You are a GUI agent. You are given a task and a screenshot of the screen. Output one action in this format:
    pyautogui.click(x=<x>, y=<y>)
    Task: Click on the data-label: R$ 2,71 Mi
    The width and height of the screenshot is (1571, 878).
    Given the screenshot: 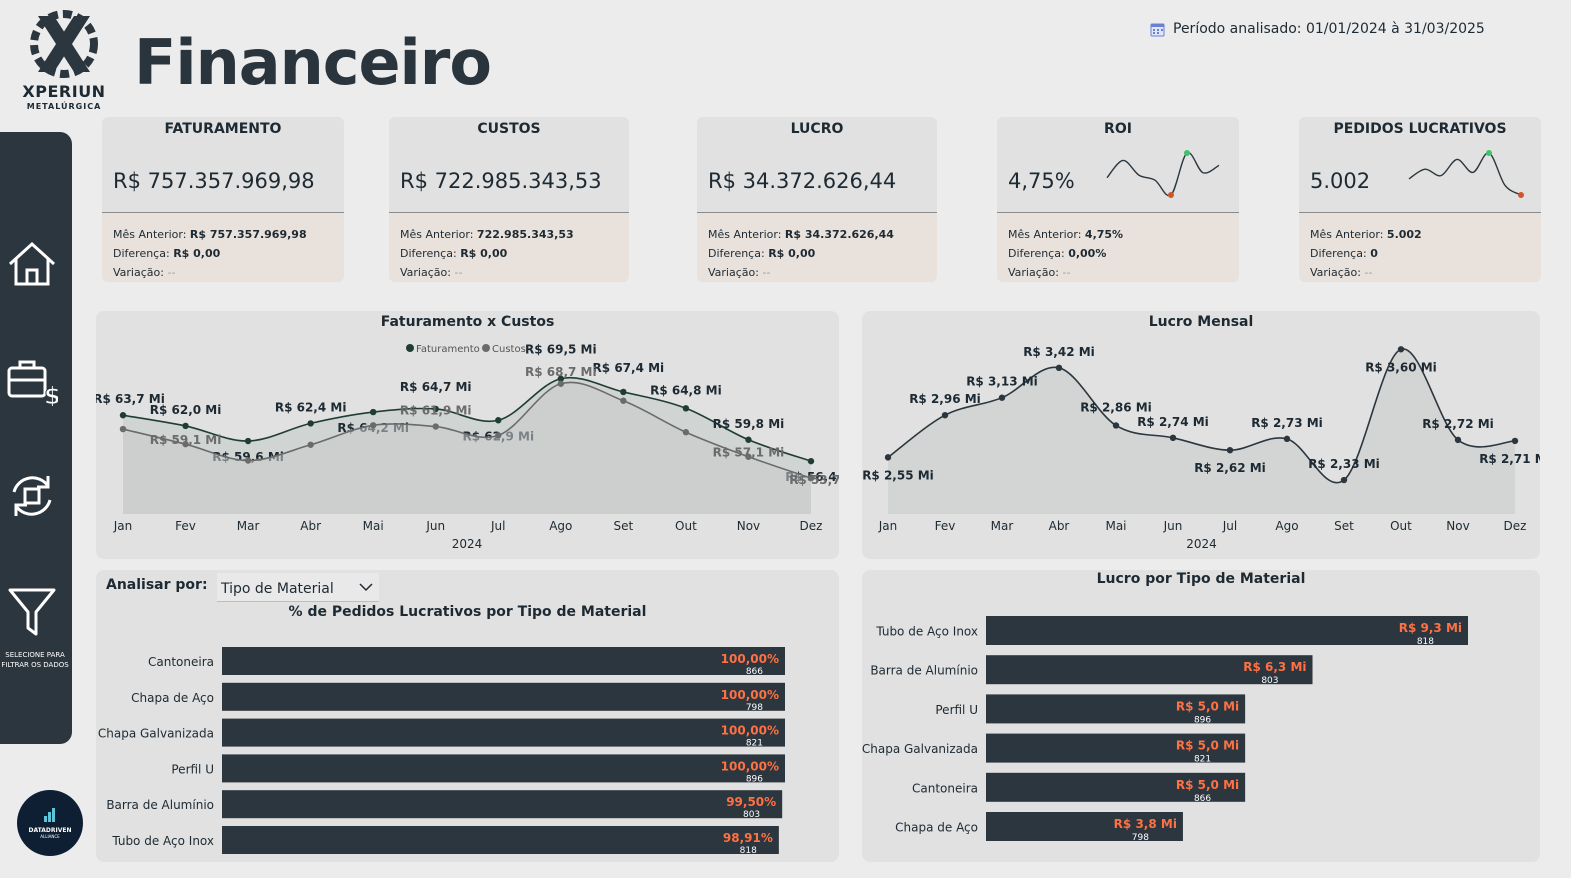 What is the action you would take?
    pyautogui.click(x=1509, y=459)
    